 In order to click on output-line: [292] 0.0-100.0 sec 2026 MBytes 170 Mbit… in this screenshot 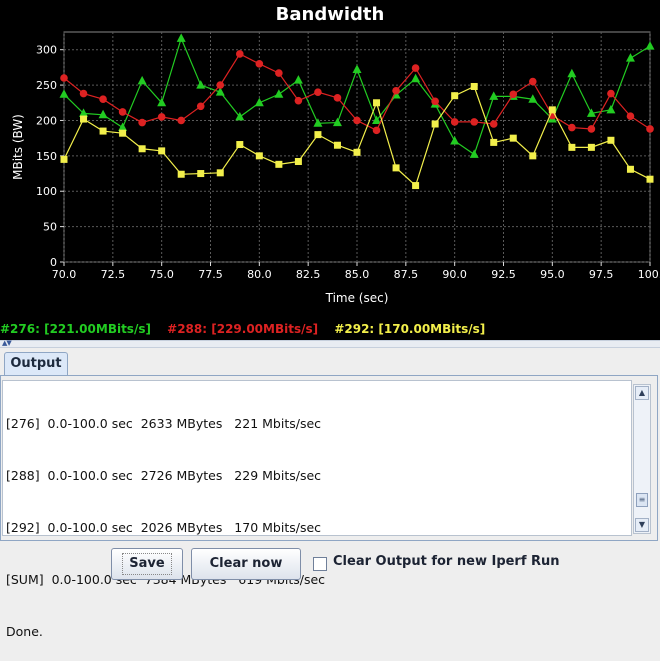, I will do `click(164, 527)`.